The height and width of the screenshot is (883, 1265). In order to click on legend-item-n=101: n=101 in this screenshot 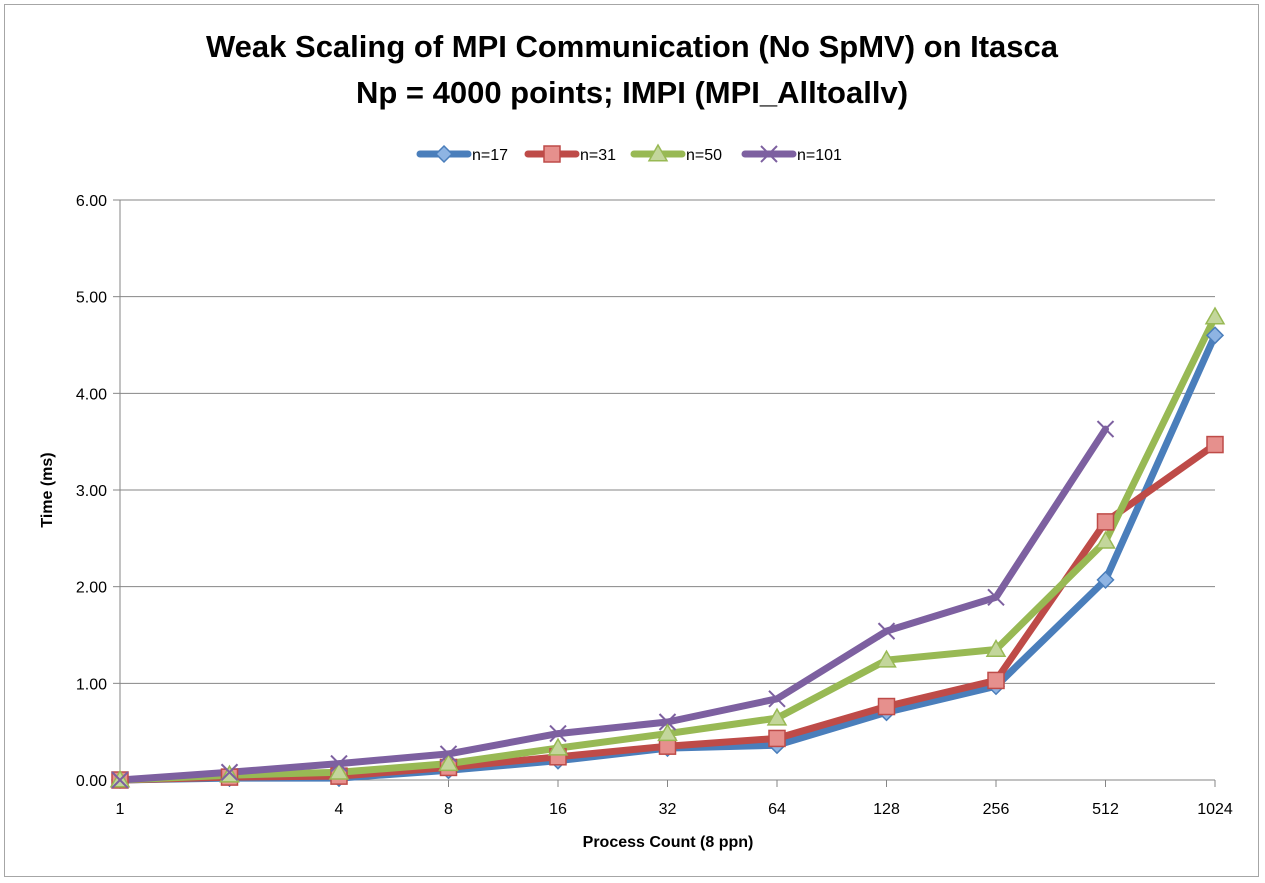, I will do `click(791, 154)`.